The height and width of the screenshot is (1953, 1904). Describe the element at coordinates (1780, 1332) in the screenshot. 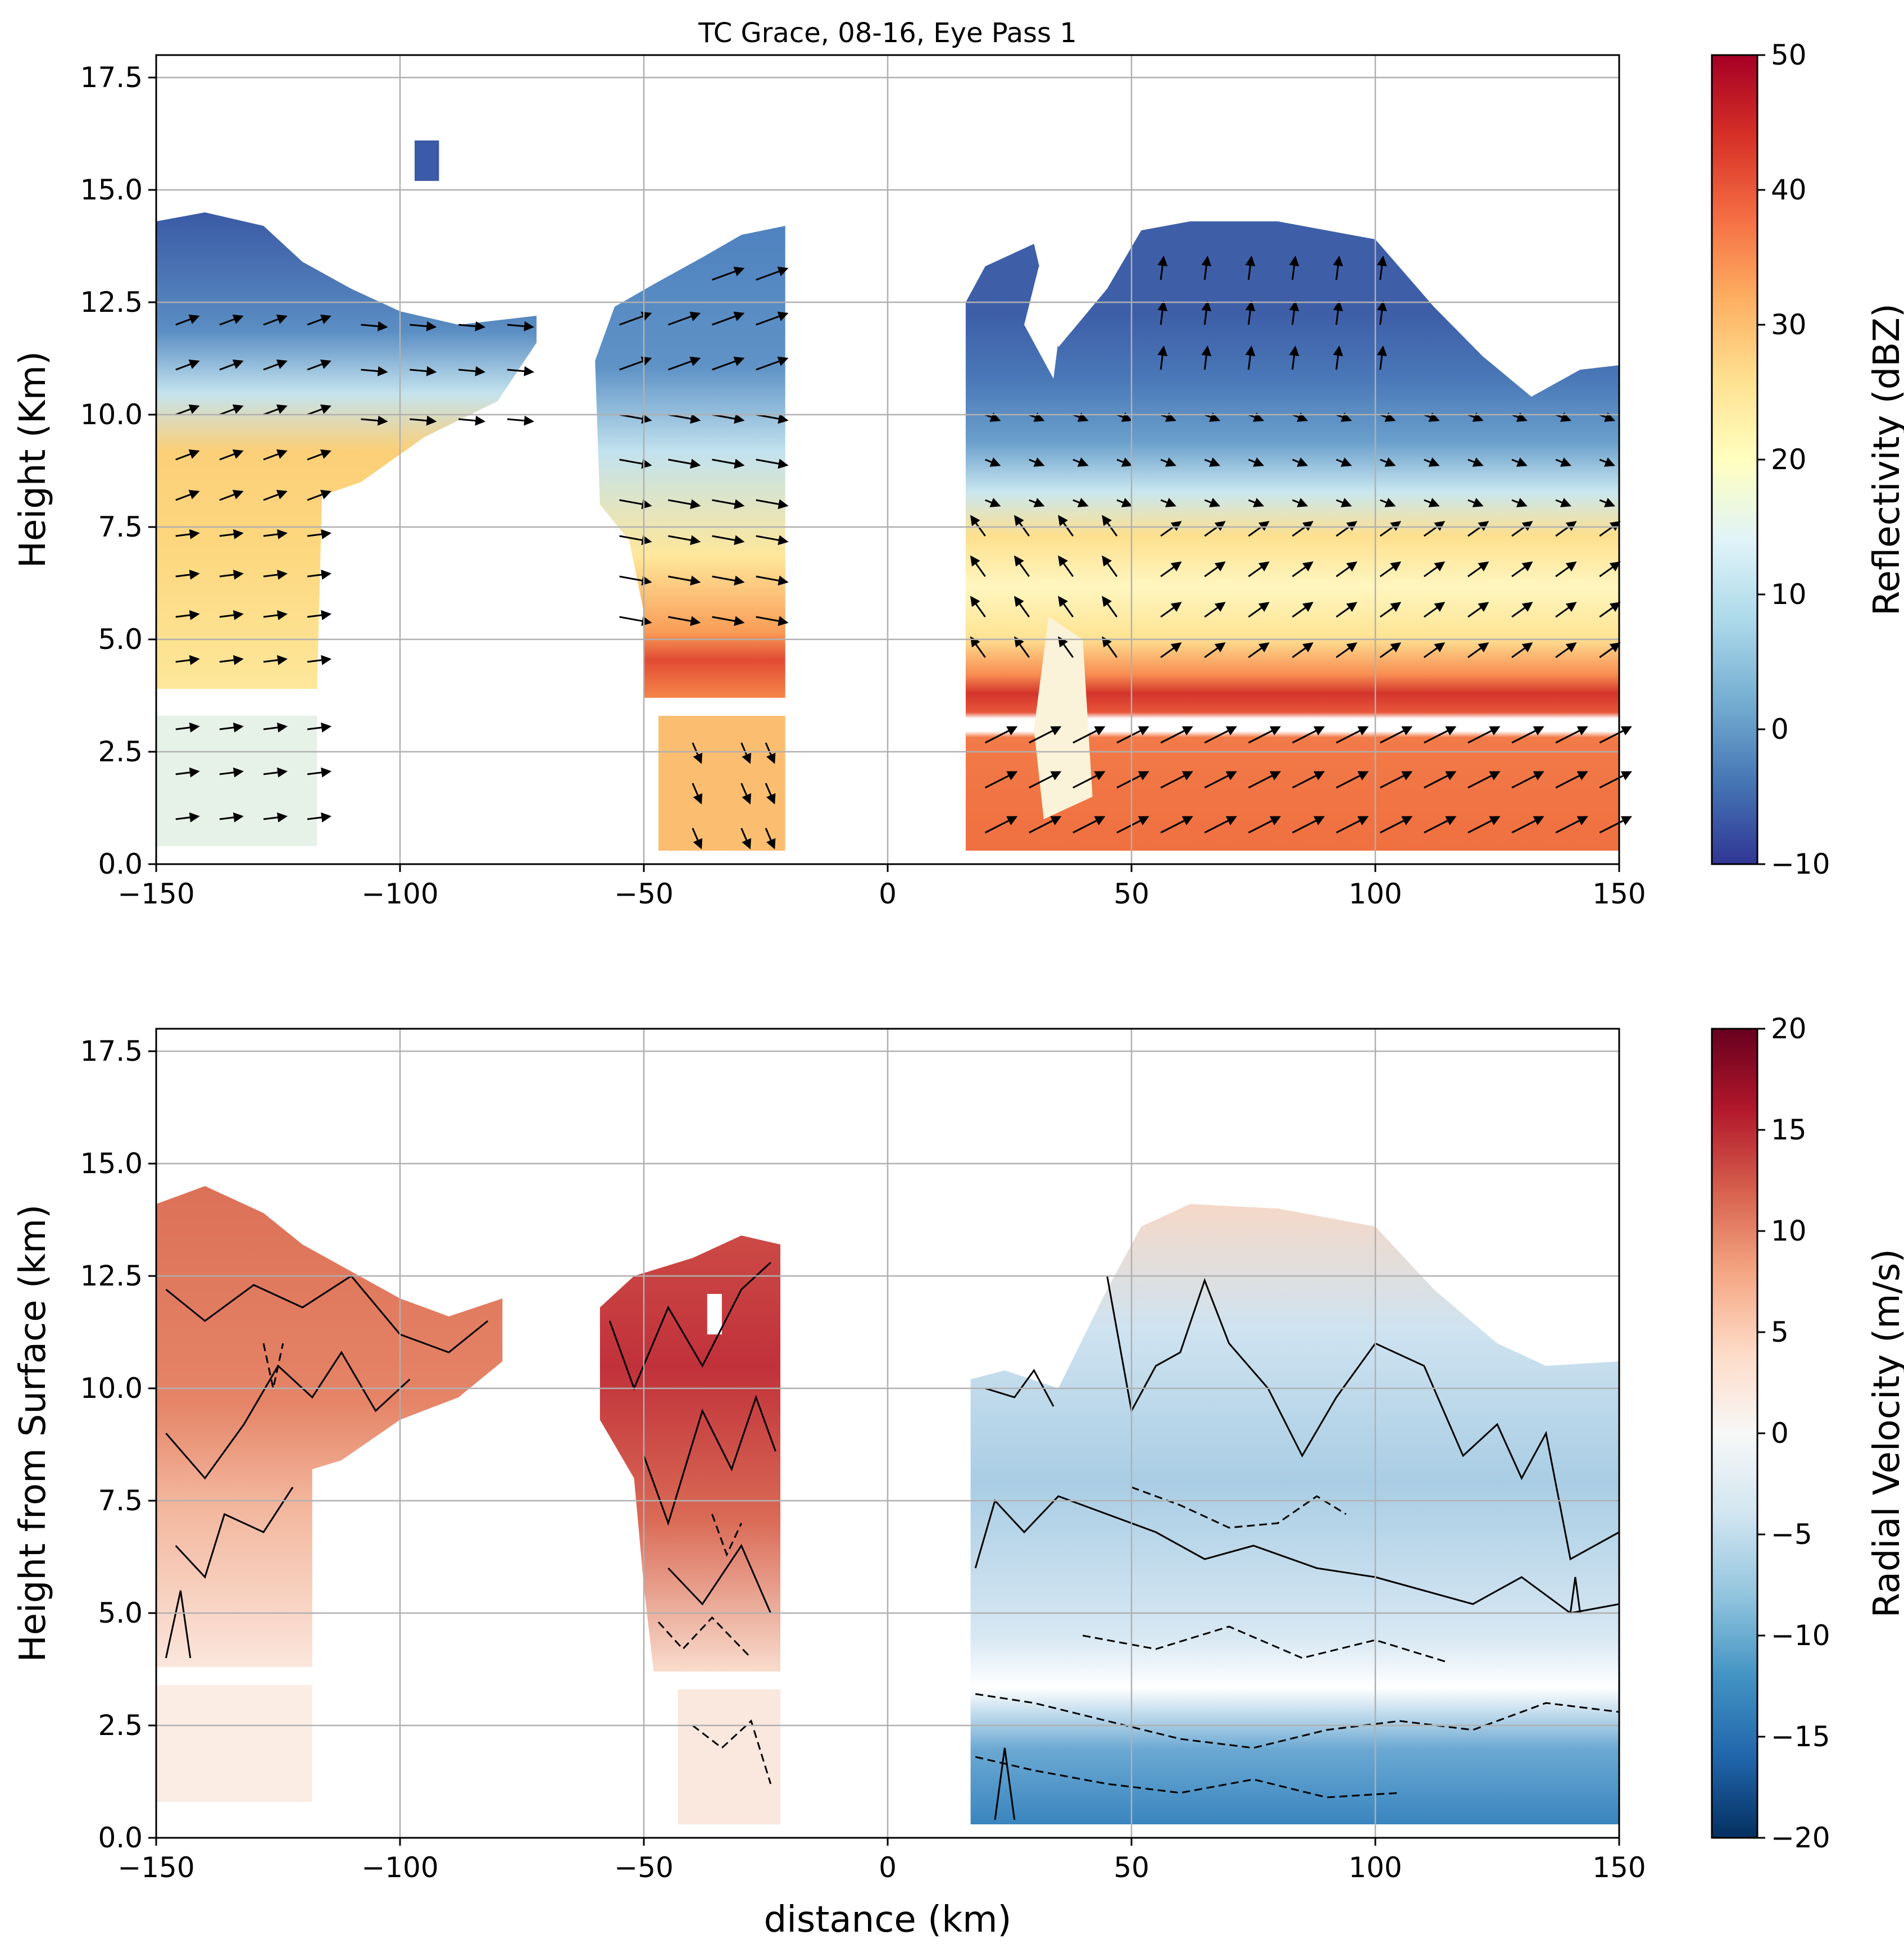

I see `colorbar-tick-label: 5` at that location.